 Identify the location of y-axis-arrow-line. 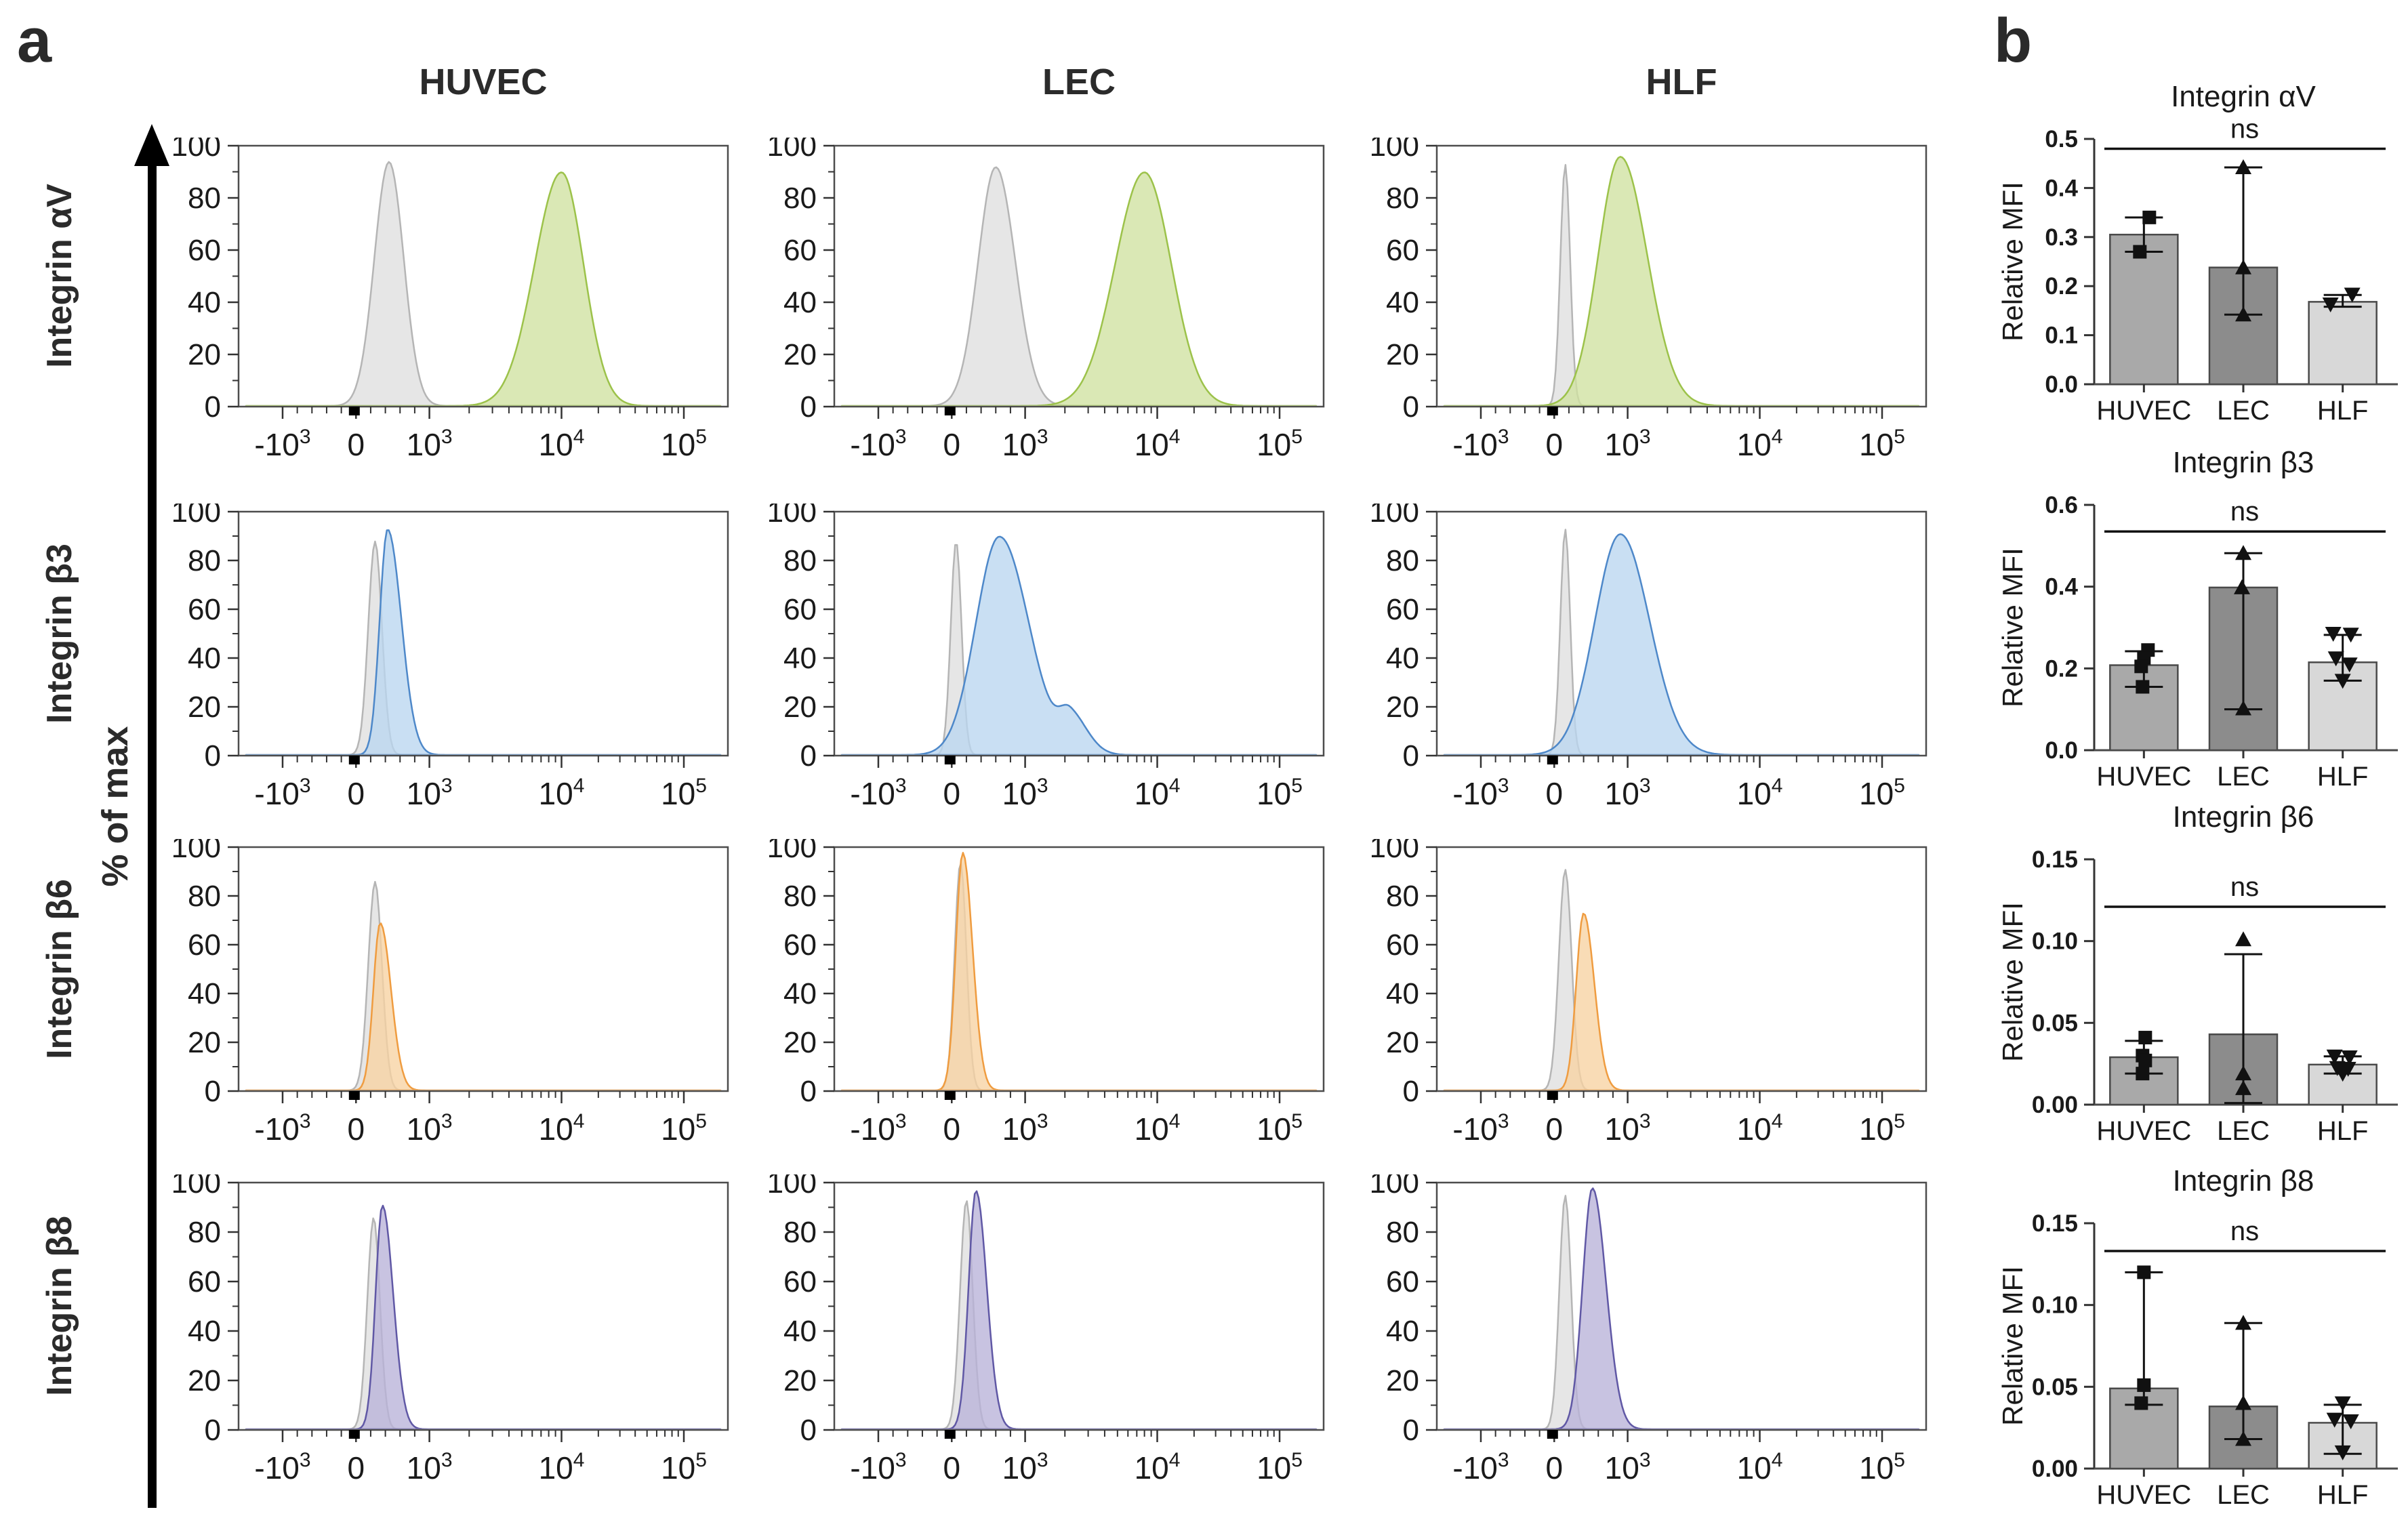
(152, 835).